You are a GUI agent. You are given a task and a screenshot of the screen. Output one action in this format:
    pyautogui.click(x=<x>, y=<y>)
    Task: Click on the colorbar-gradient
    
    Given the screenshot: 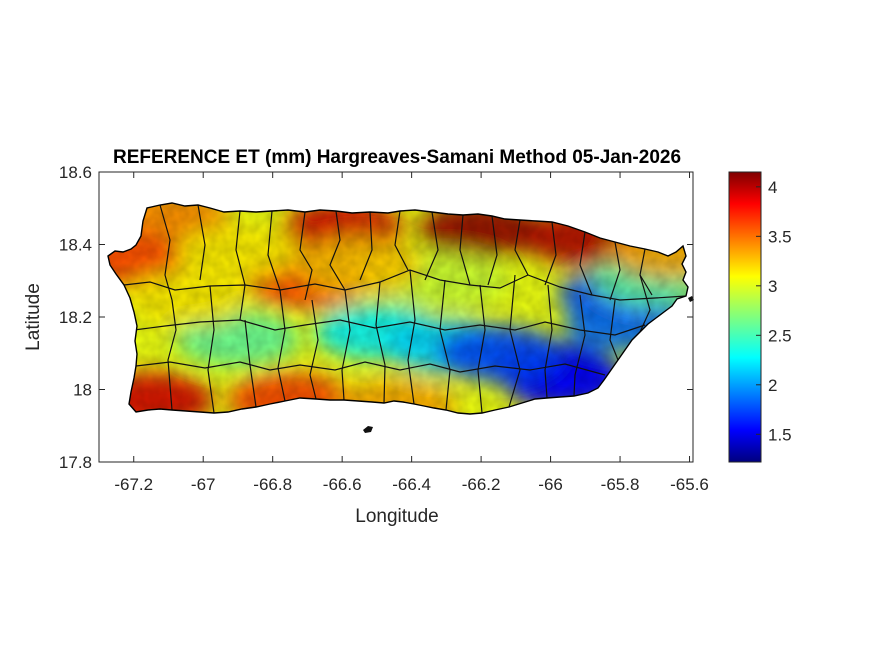 What is the action you would take?
    pyautogui.click(x=745, y=317)
    